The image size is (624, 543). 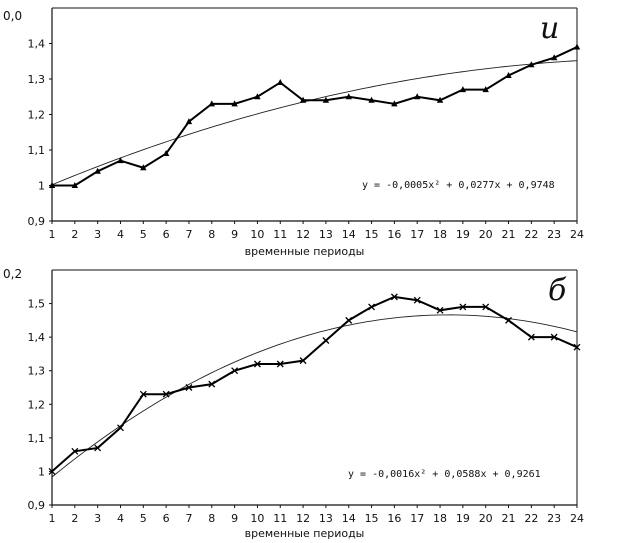 I want to click on y-tick-label-top: 0,0, so click(x=12, y=16).